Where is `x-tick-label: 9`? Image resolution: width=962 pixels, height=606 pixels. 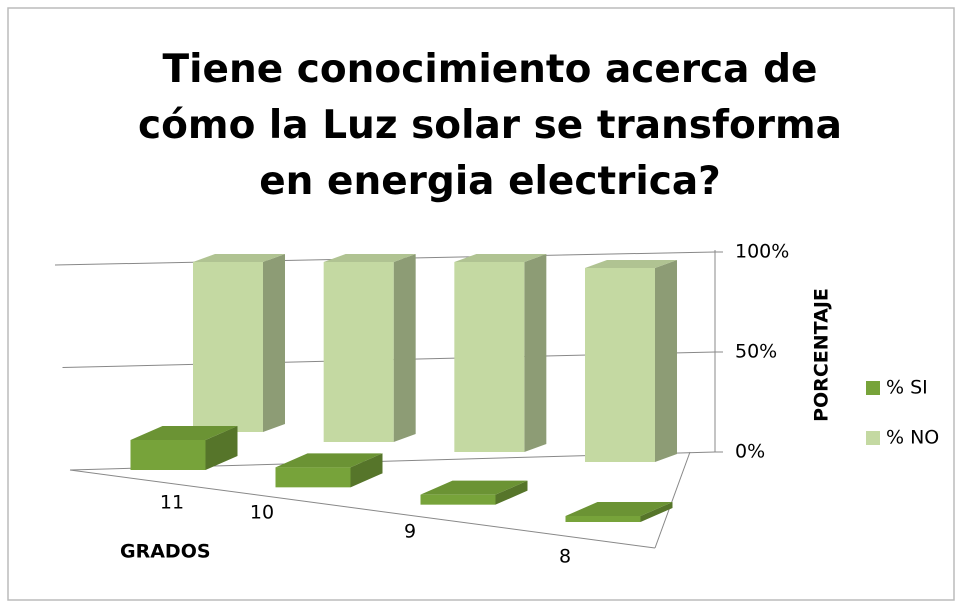
x-tick-label: 9 is located at coordinates (410, 532).